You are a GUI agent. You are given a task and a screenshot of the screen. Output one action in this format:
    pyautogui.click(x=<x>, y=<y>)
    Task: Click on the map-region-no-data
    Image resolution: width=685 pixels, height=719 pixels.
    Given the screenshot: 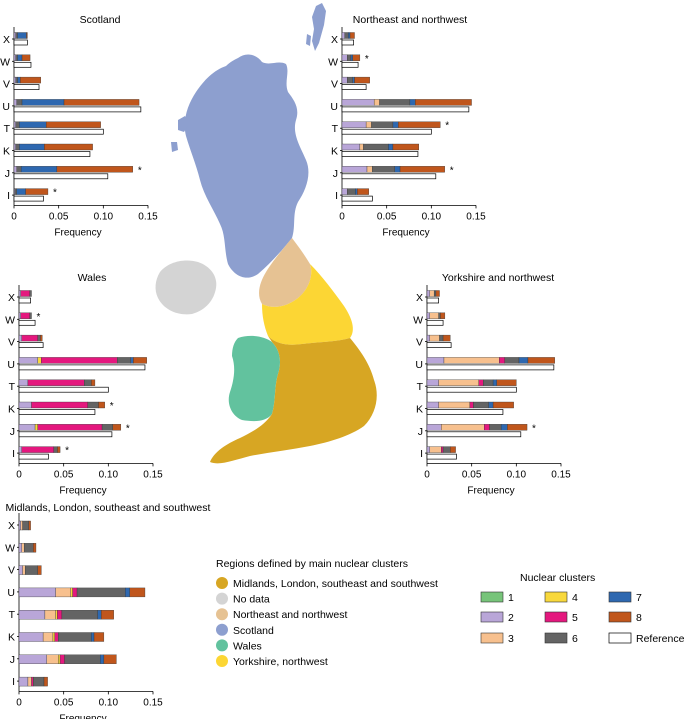 What is the action you would take?
    pyautogui.click(x=186, y=287)
    